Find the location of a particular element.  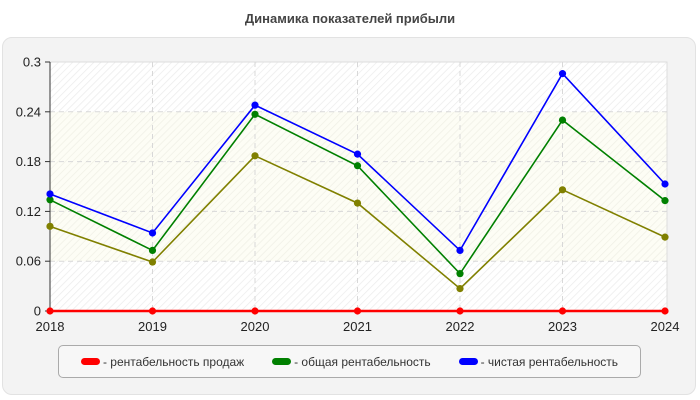

y-tick-label: 0.18 is located at coordinates (28, 161).